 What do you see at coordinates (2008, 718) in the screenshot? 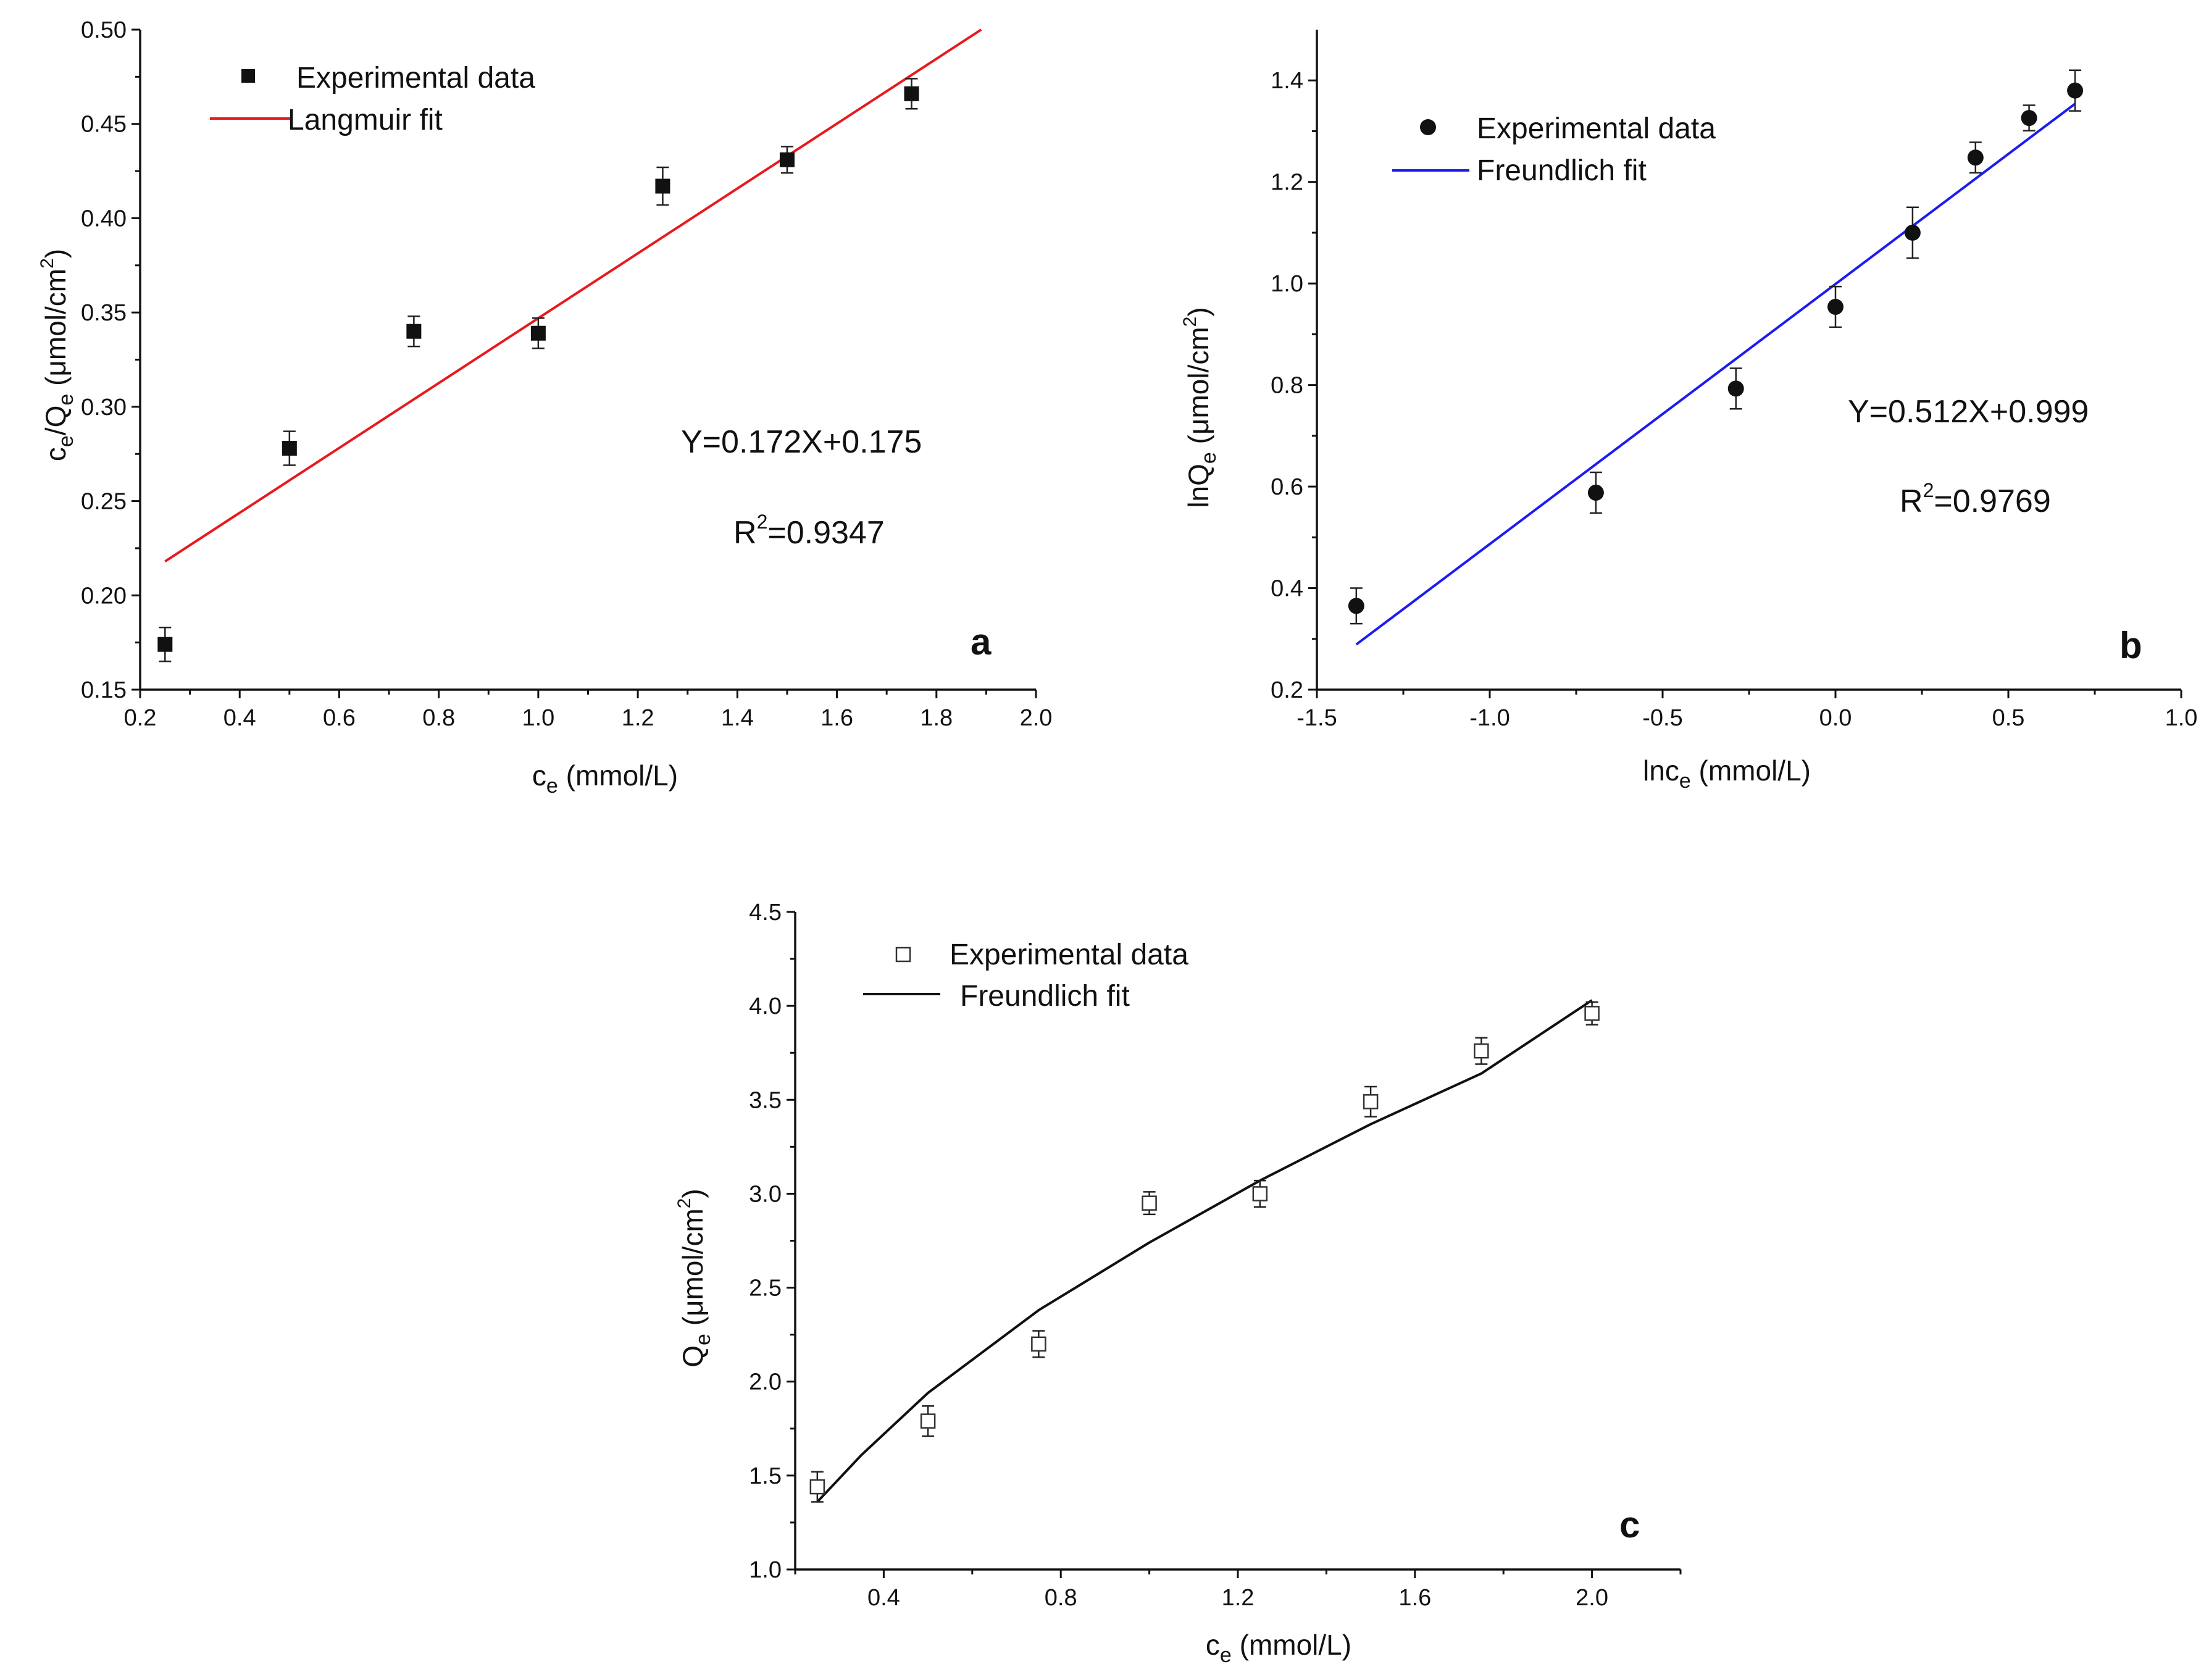
I see `x-tick-label: 0.5` at bounding box center [2008, 718].